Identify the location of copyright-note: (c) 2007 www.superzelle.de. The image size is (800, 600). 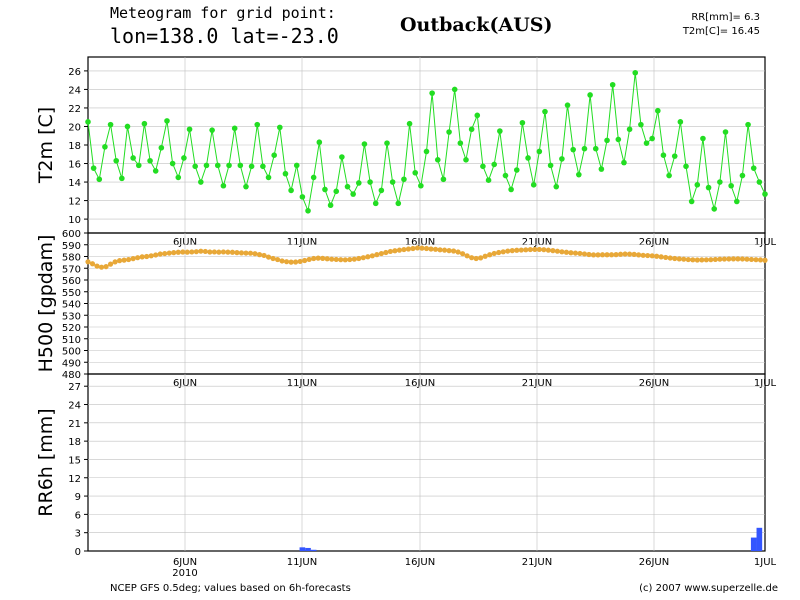
(708, 588).